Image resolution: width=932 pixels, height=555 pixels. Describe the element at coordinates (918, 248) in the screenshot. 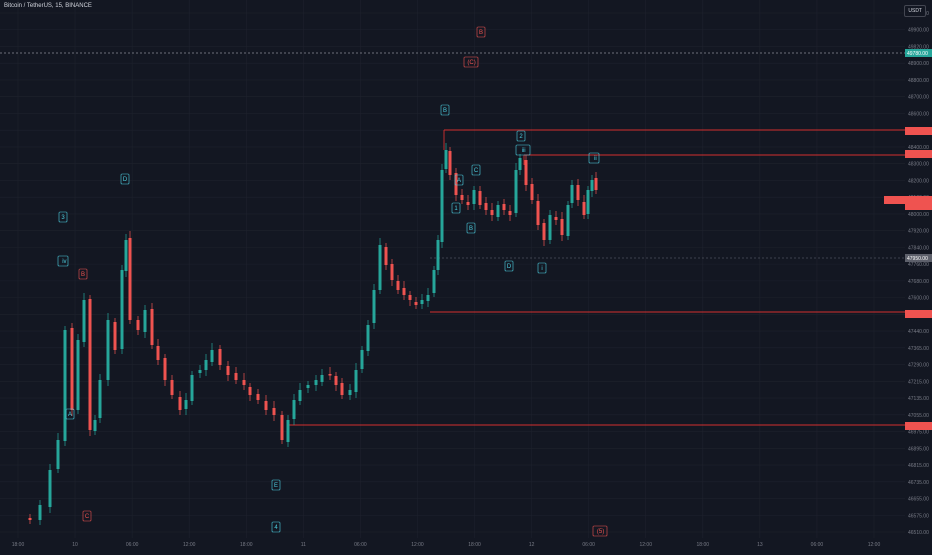

I see `price-tick-label: 47840.00` at that location.